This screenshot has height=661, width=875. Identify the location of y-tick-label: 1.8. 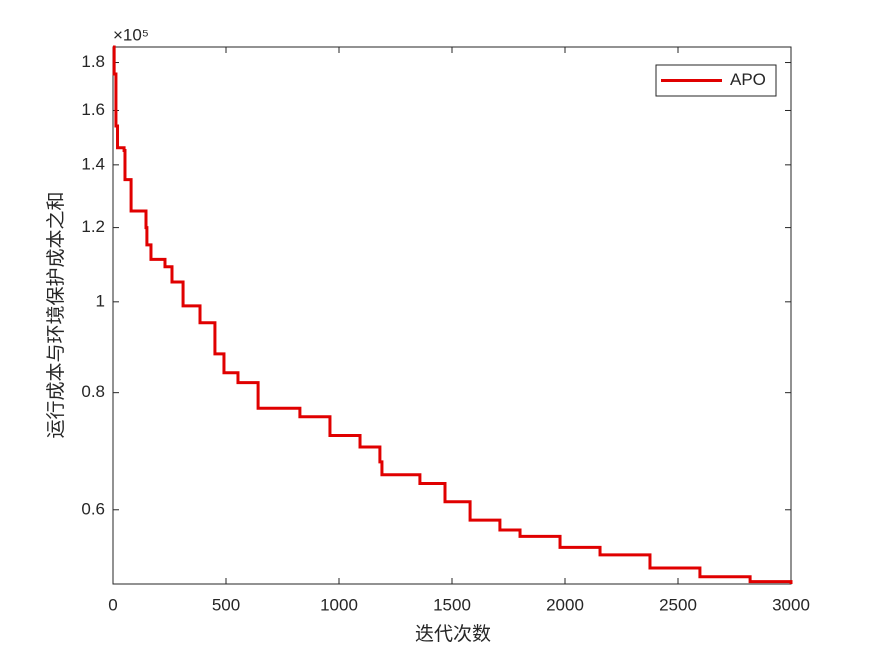
(93, 61).